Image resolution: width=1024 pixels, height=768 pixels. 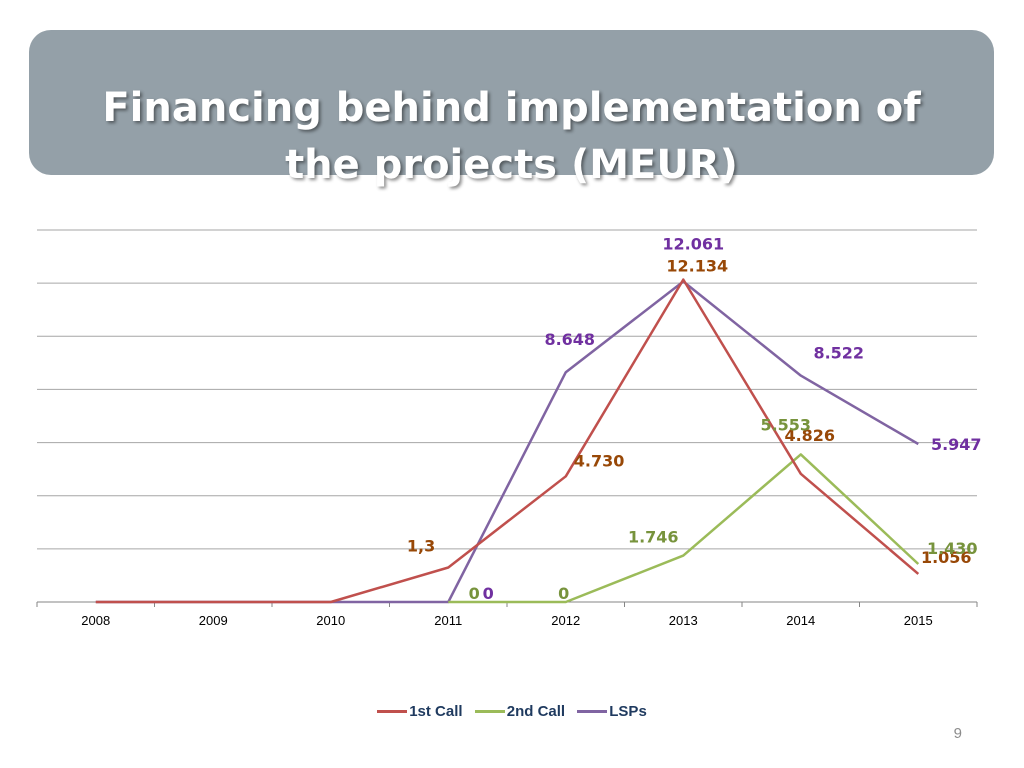 What do you see at coordinates (918, 620) in the screenshot?
I see `x-tick-label: 2015` at bounding box center [918, 620].